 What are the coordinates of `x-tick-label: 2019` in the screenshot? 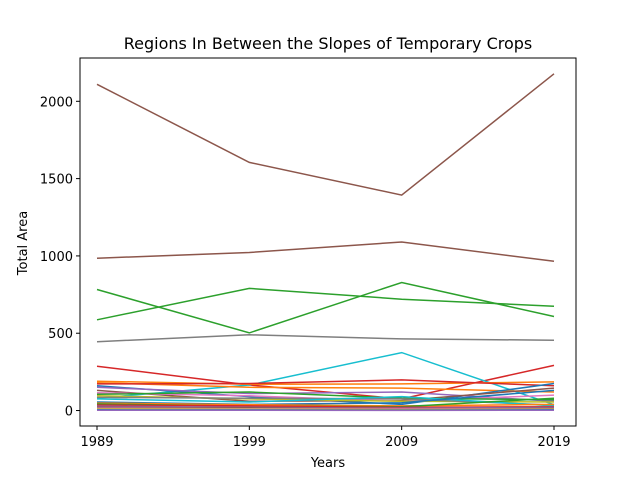 It's located at (553, 442).